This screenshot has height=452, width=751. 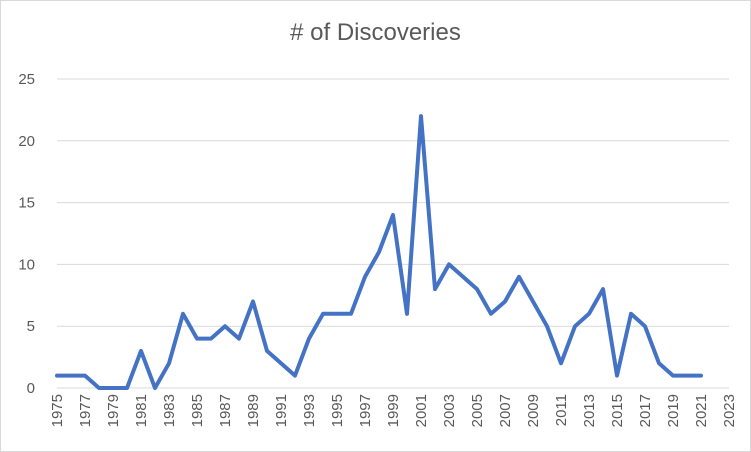 What do you see at coordinates (645, 410) in the screenshot?
I see `x-tick-label-2017: 2017` at bounding box center [645, 410].